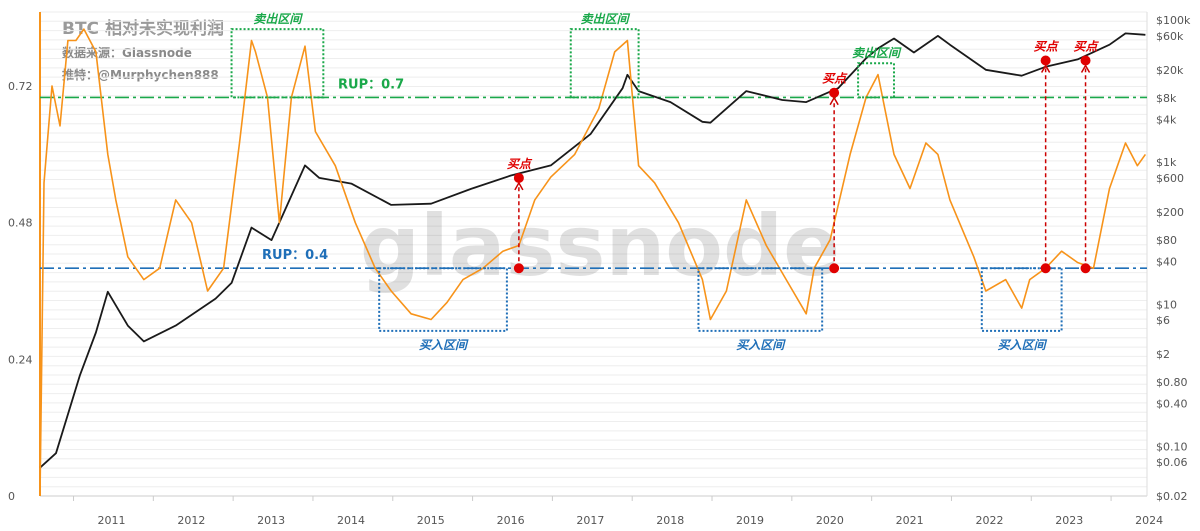 The width and height of the screenshot is (1200, 531). I want to click on y-right-tick-label: $0.40, so click(1172, 404).